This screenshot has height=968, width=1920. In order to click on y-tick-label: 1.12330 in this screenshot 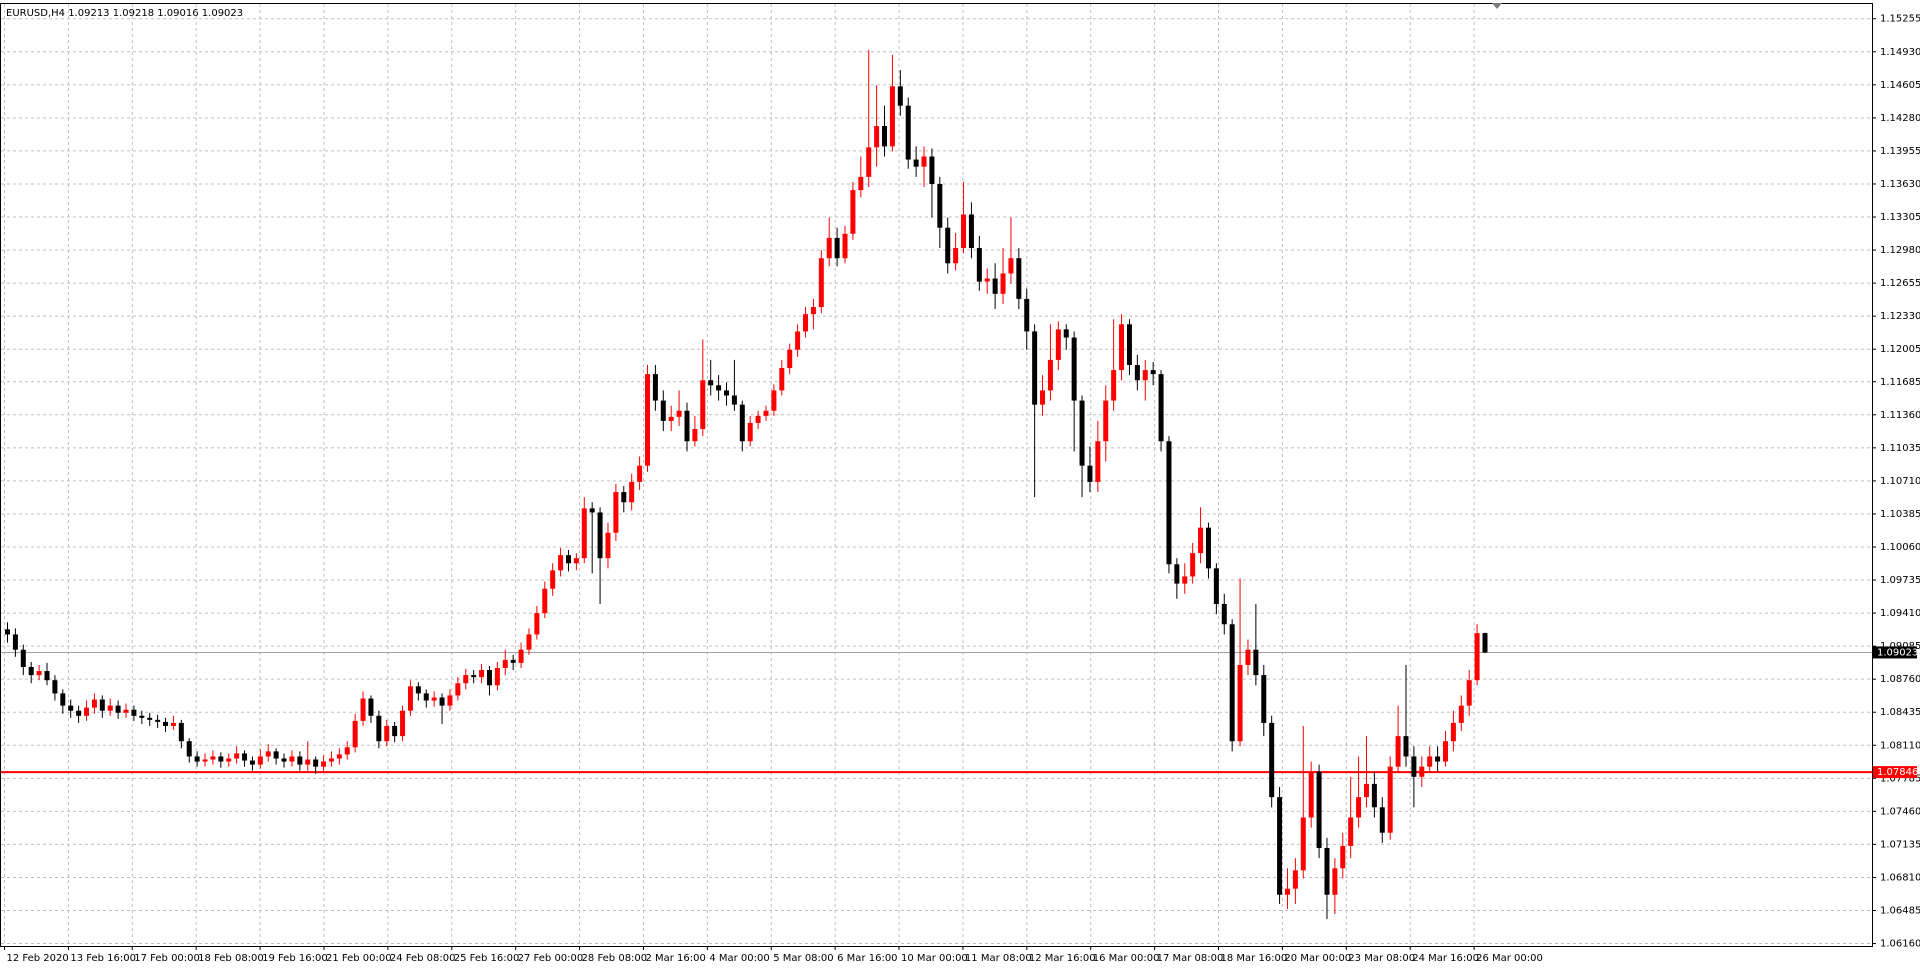, I will do `click(1900, 316)`.